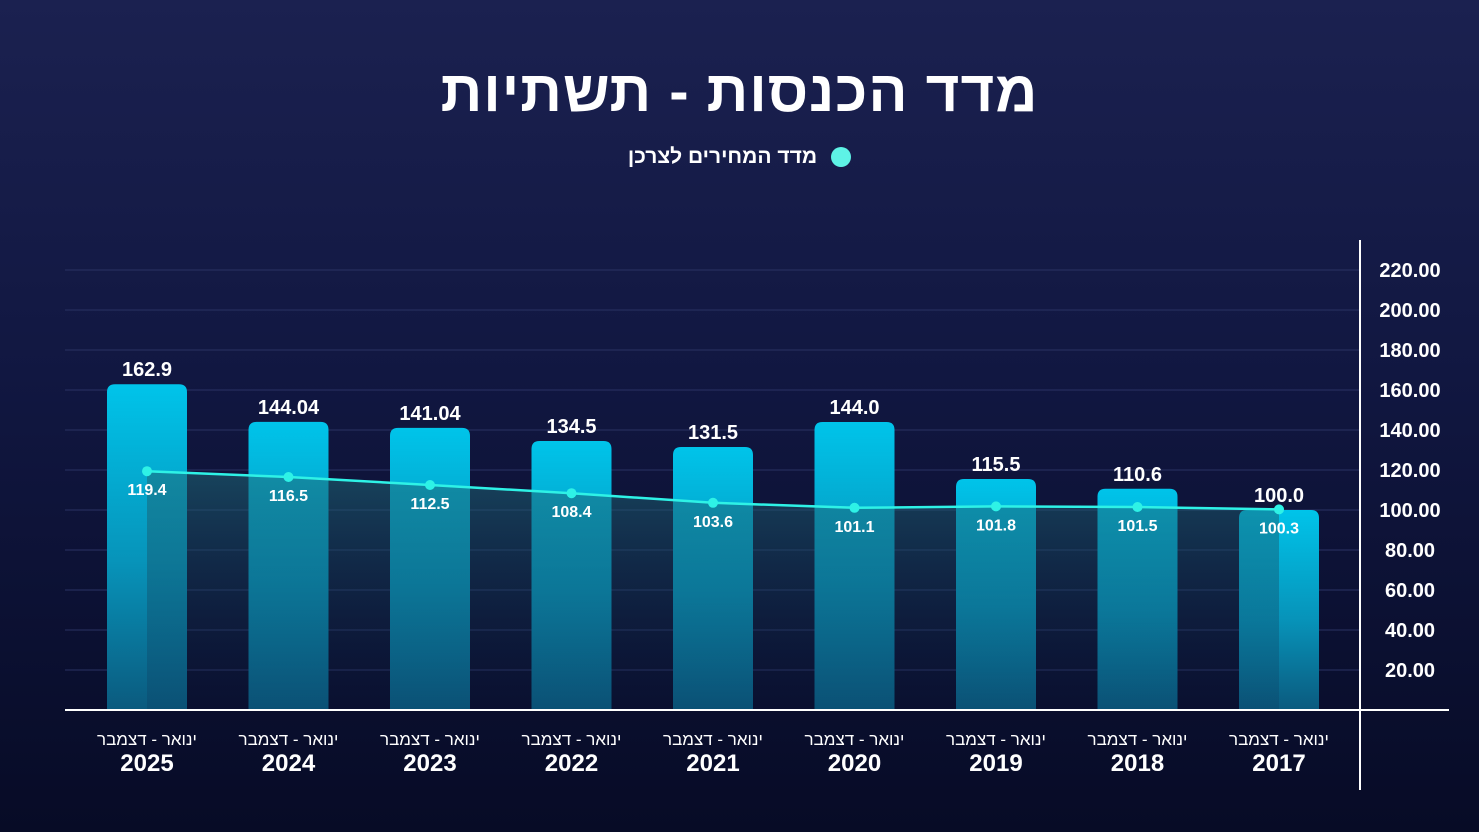 Image resolution: width=1479 pixels, height=832 pixels. What do you see at coordinates (429, 763) in the screenshot?
I see `x-tick-label: 2023` at bounding box center [429, 763].